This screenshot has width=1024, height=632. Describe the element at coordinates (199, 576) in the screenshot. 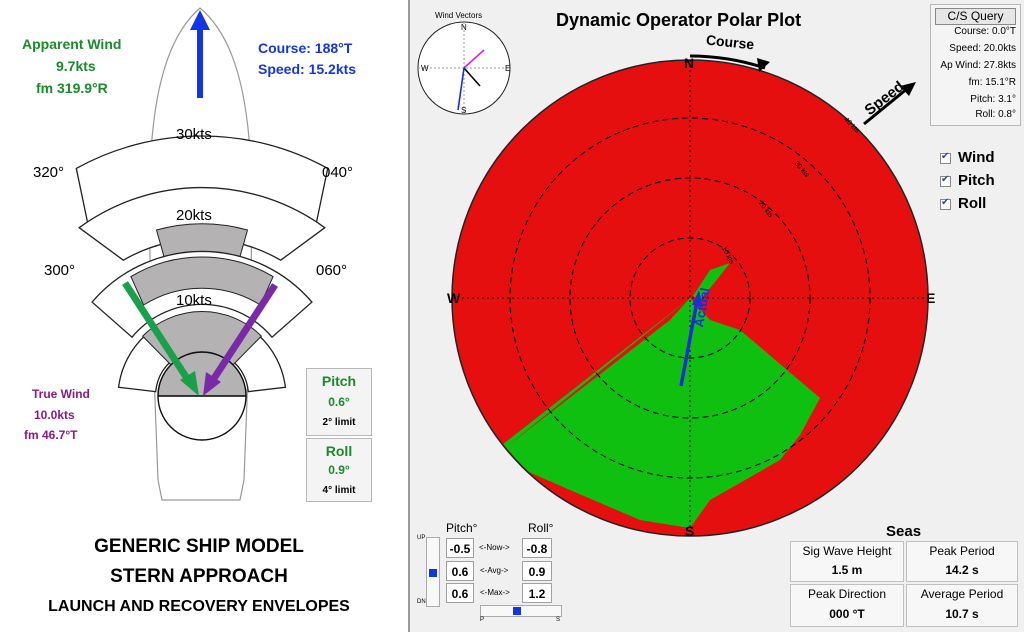

I see `caption-line-2: STERN APPROACH` at that location.